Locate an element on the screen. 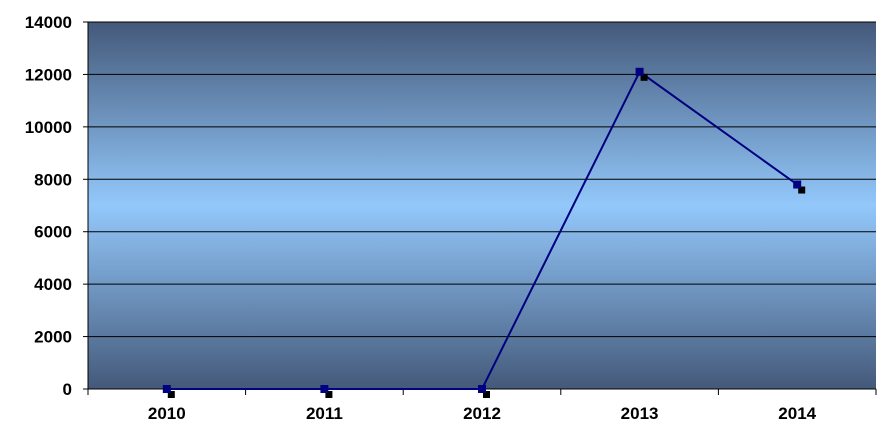 Image resolution: width=877 pixels, height=428 pixels. y-tick-label: 2000 is located at coordinates (53, 337).